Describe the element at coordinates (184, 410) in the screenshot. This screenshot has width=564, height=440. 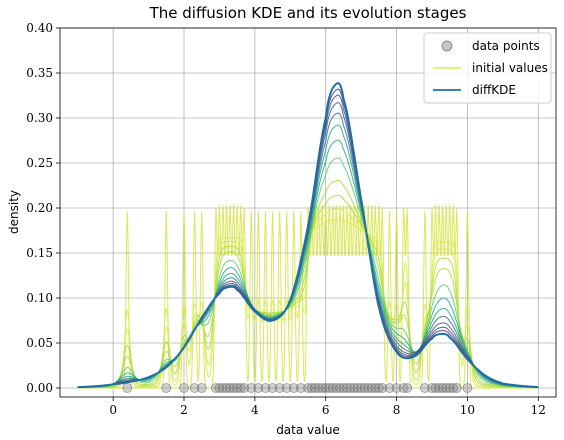
I see `x-tick-label: 2` at that location.